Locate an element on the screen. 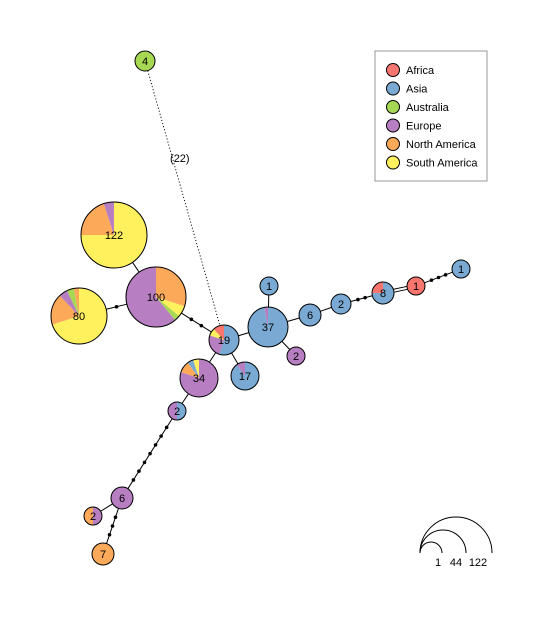 The image size is (540, 618). haplotype-node-n2c: 2 is located at coordinates (93, 516).